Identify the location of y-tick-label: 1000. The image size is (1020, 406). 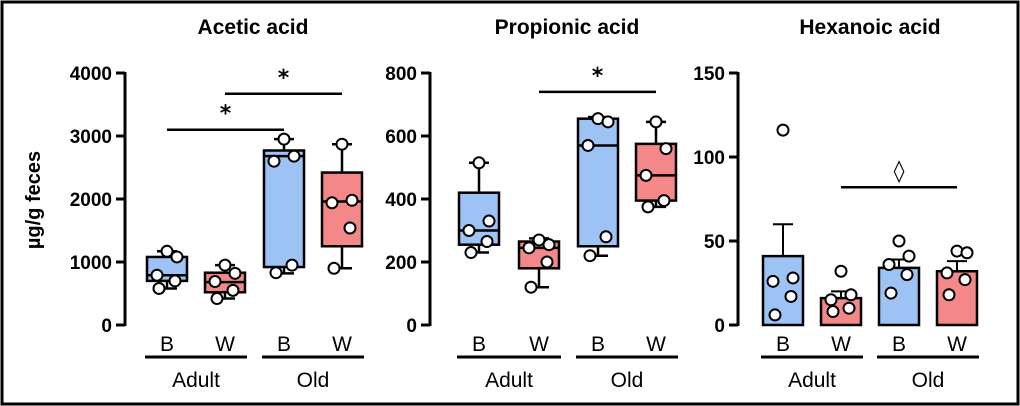
(91, 263).